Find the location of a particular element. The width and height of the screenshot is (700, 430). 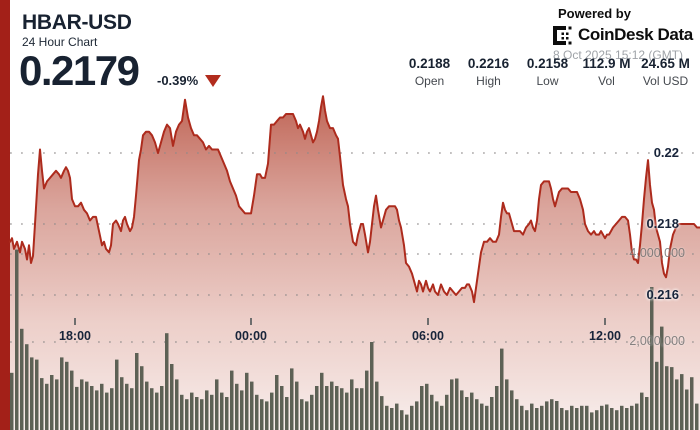

stat-volume: 112.9 M Vol is located at coordinates (606, 72).